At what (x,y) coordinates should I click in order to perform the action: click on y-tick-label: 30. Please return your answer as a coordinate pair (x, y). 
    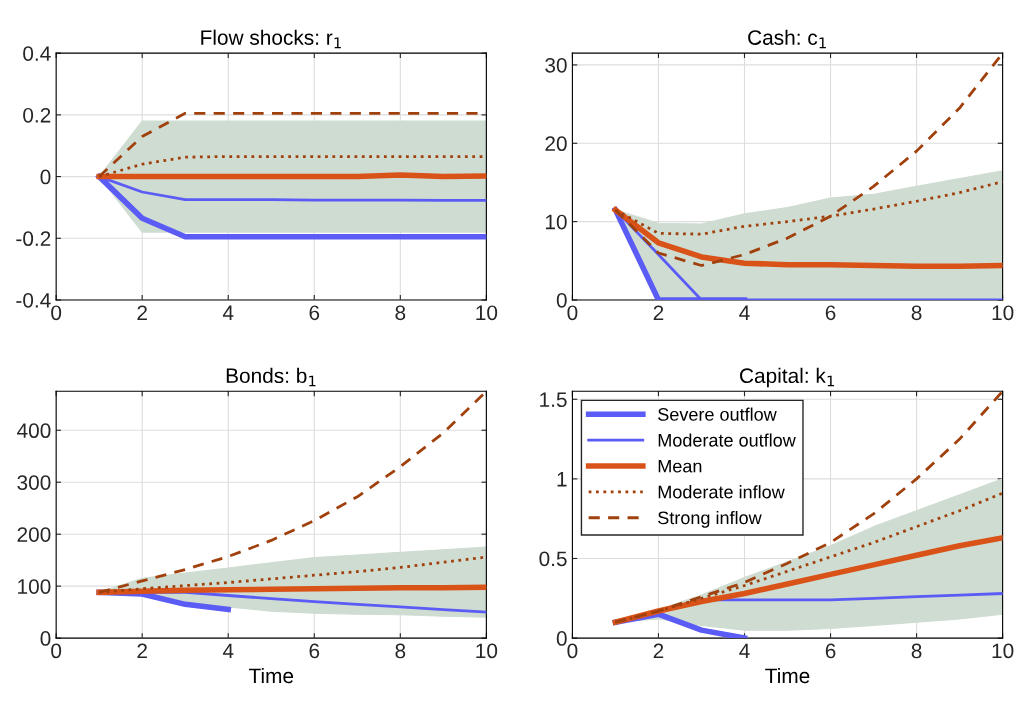
    Looking at the image, I should click on (556, 65).